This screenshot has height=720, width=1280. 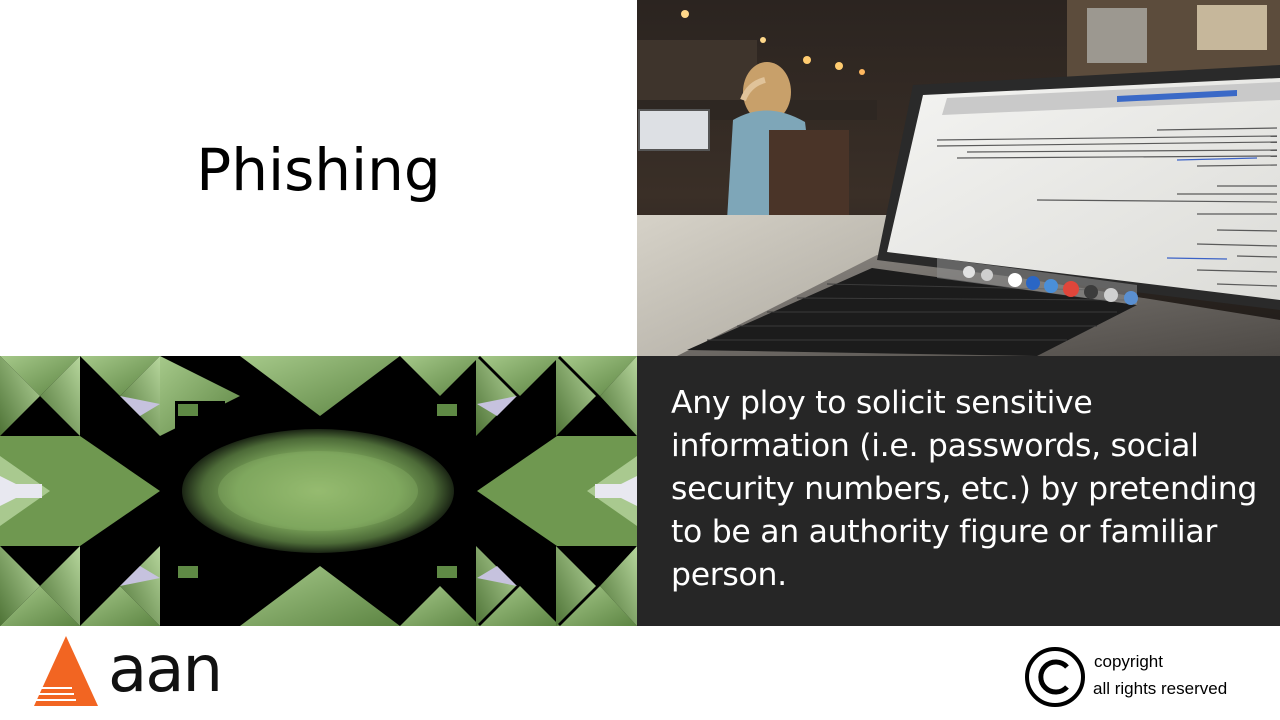 What do you see at coordinates (165, 670) in the screenshot?
I see `logo-wordmark: aan` at bounding box center [165, 670].